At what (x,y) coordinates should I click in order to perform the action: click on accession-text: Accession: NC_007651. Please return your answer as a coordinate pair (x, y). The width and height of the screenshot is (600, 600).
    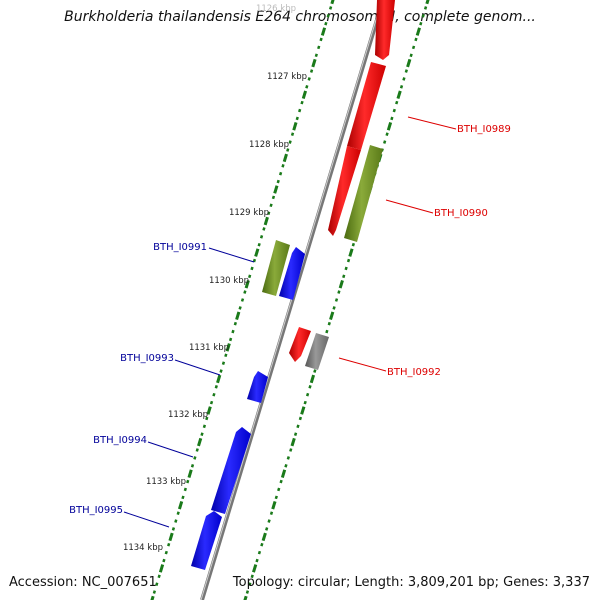
    Looking at the image, I should click on (83, 582).